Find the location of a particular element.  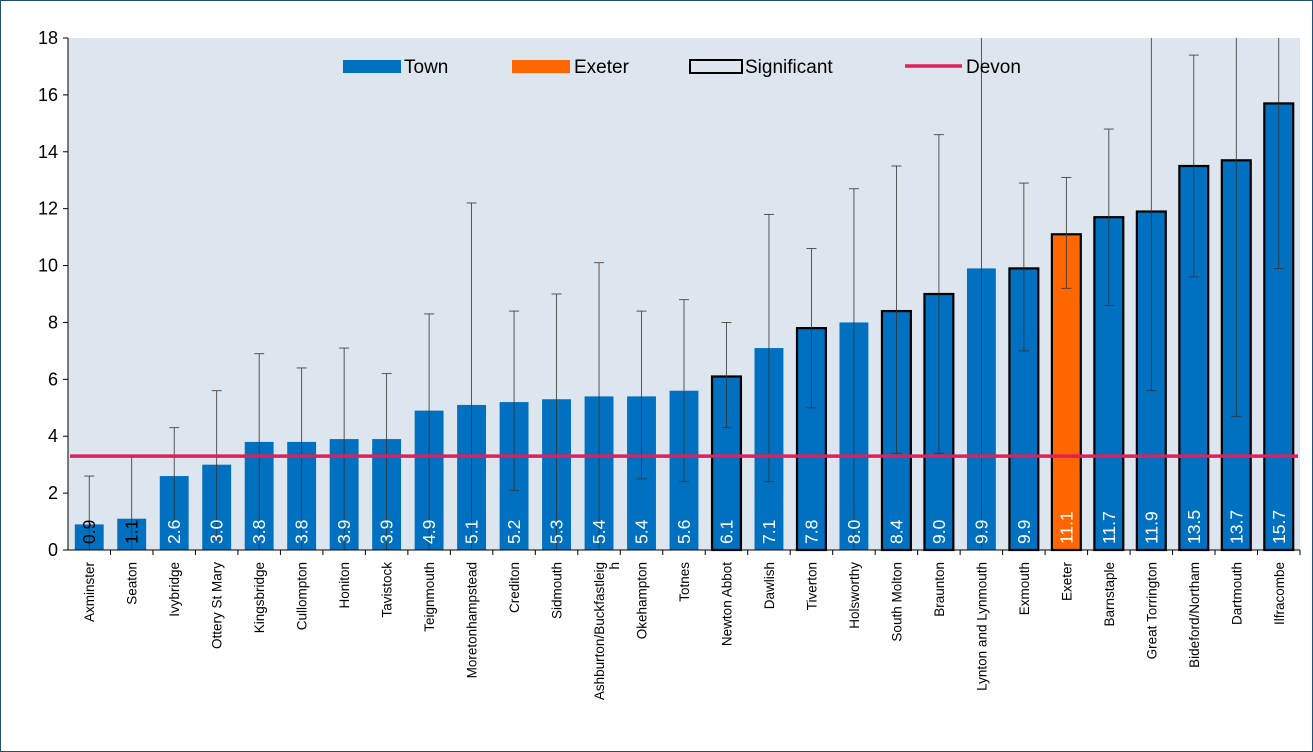

legend-label: Significant is located at coordinates (789, 67).